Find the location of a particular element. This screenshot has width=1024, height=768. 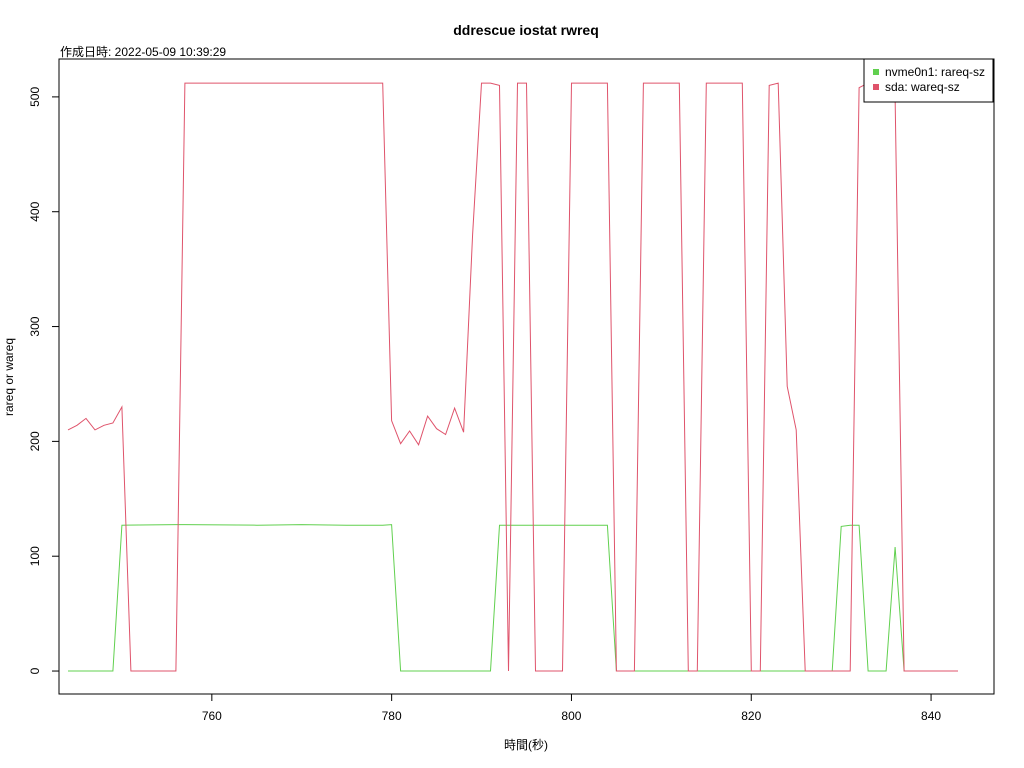

y-tick-label: 500 is located at coordinates (35, 97).